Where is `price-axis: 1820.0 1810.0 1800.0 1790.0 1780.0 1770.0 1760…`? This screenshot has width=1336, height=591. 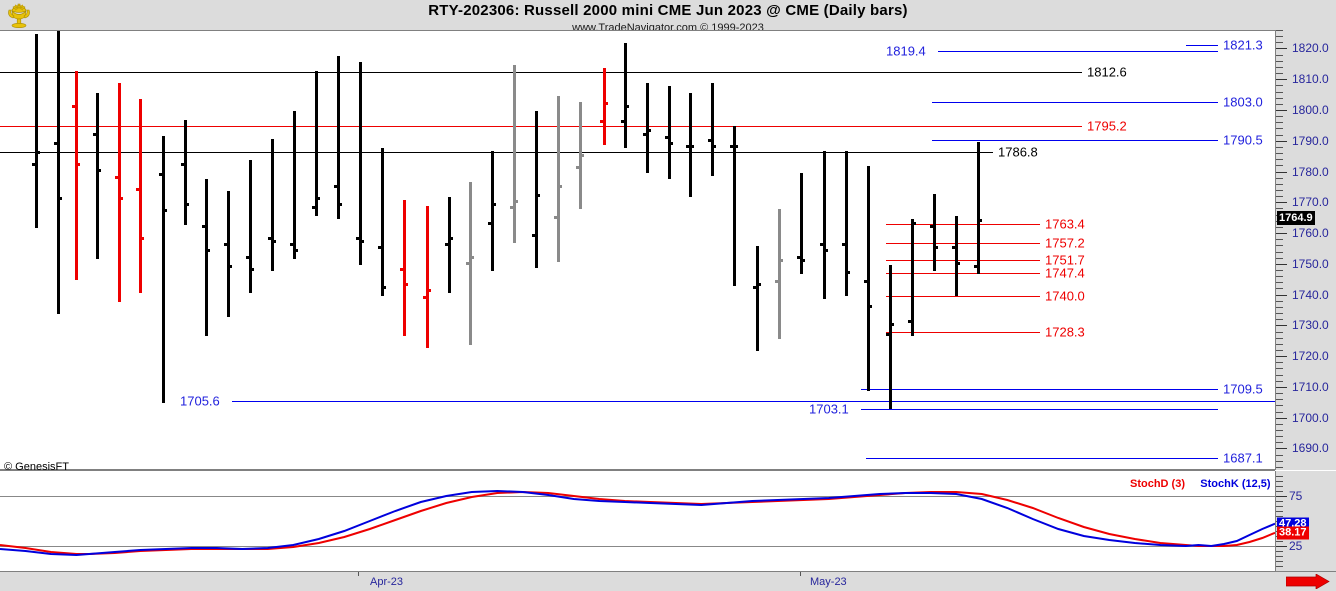
price-axis: 1820.0 1810.0 1800.0 1790.0 1780.0 1770.0 1760… is located at coordinates (1305, 250).